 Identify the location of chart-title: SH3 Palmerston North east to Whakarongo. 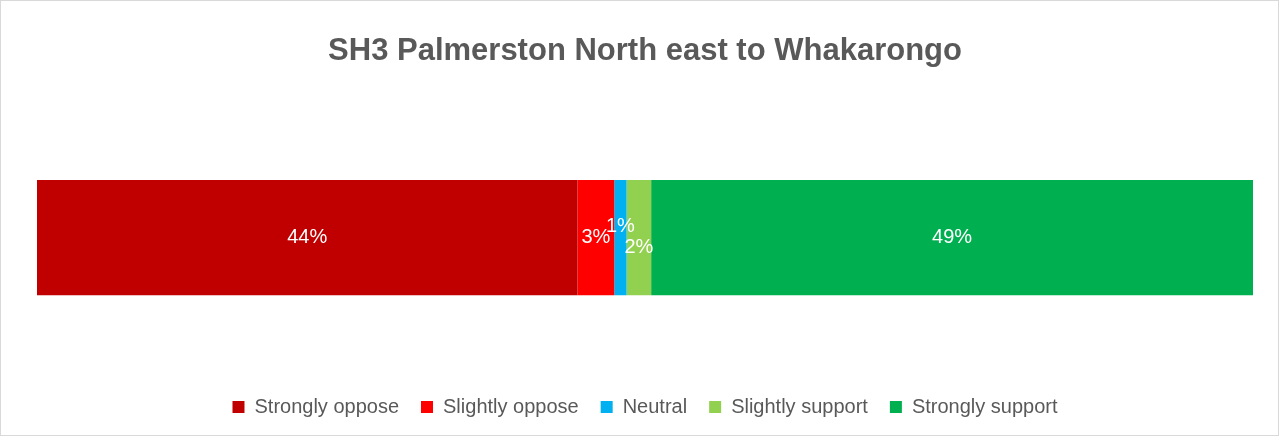
(645, 50).